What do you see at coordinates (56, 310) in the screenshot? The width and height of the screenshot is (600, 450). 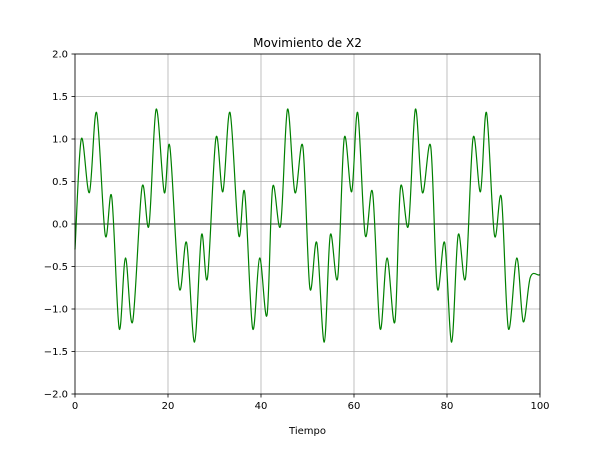 I see `y-tick-label: −1.0` at bounding box center [56, 310].